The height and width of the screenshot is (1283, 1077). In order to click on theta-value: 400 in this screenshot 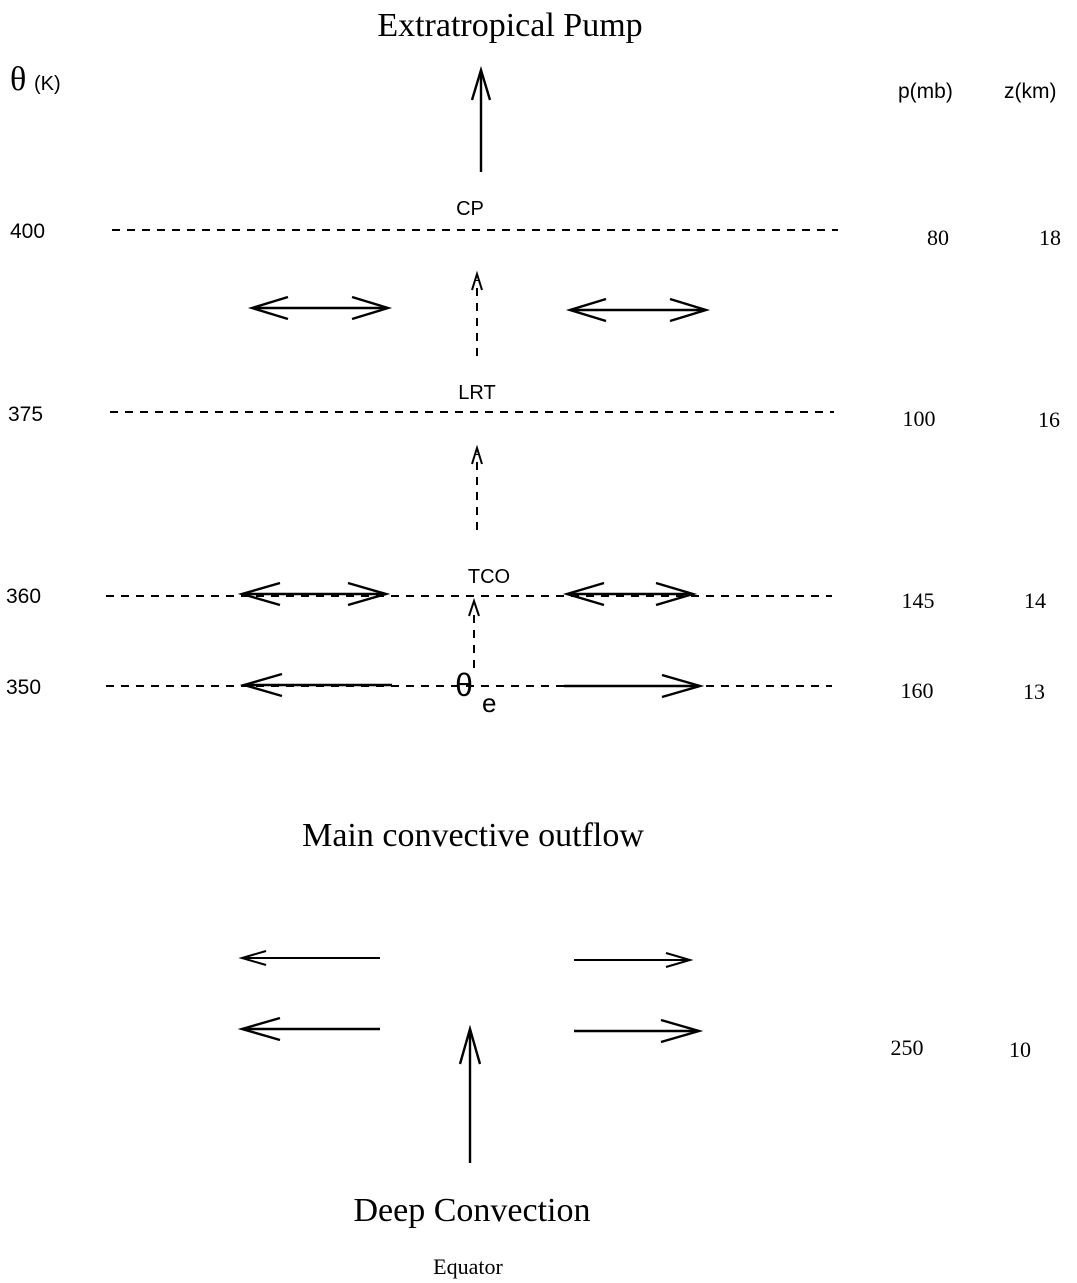, I will do `click(27, 231)`.